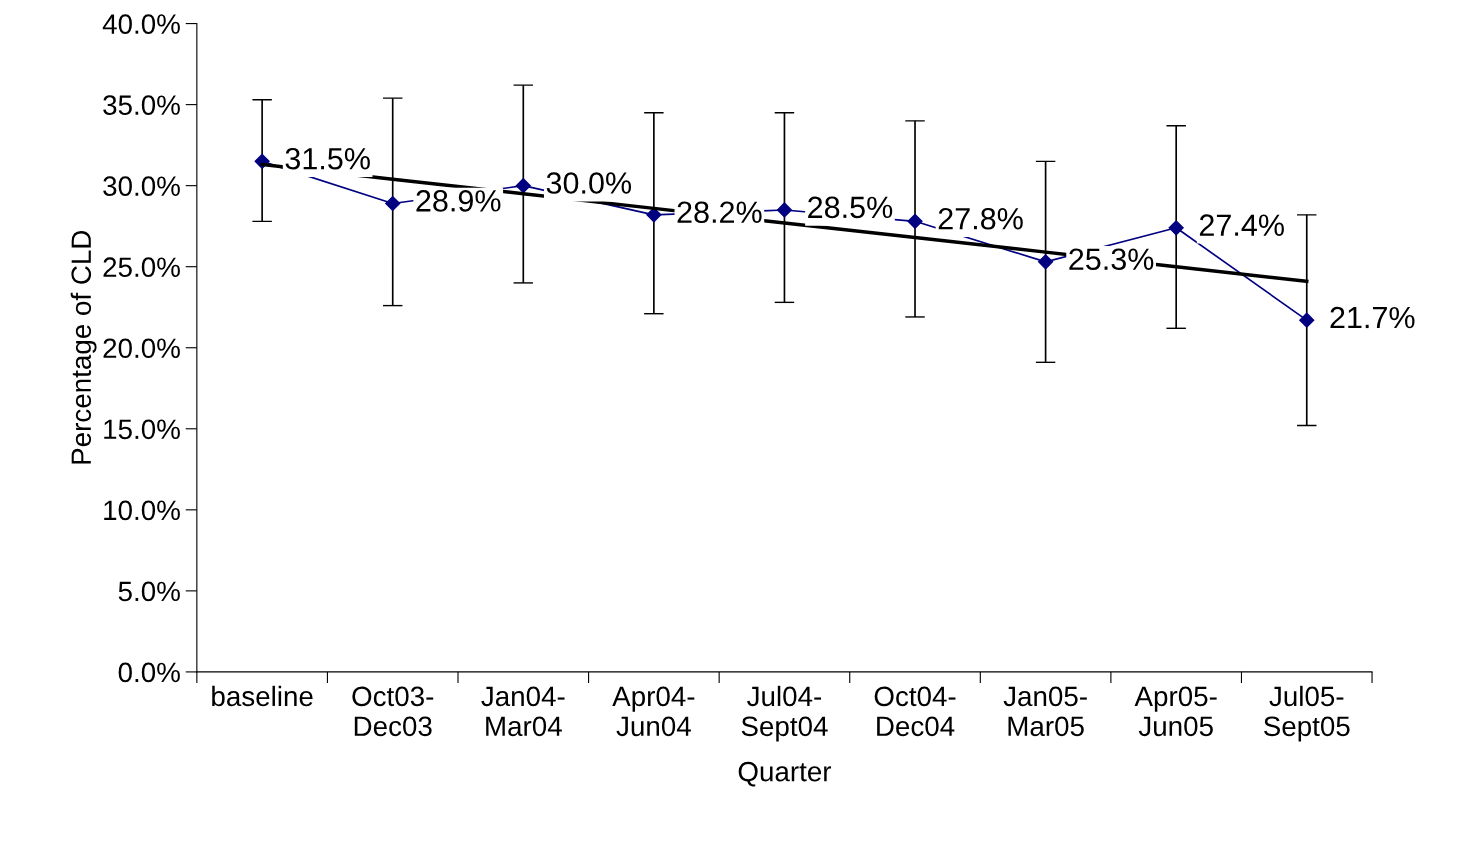 This screenshot has width=1469, height=842. Describe the element at coordinates (142, 429) in the screenshot. I see `y-tick-label: 15.0%` at that location.